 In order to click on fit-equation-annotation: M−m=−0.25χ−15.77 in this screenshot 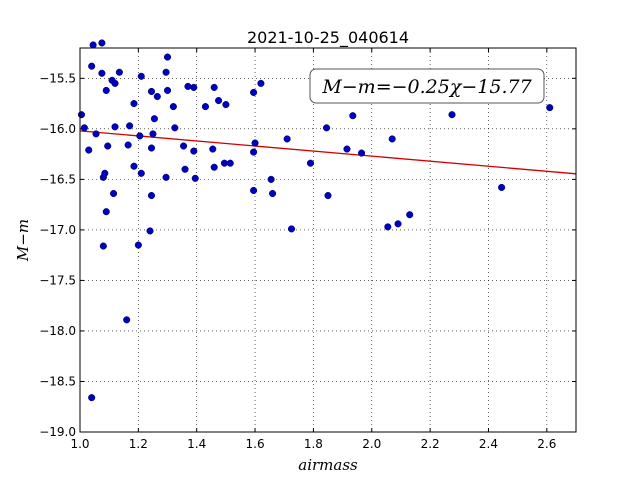, I will do `click(426, 87)`.